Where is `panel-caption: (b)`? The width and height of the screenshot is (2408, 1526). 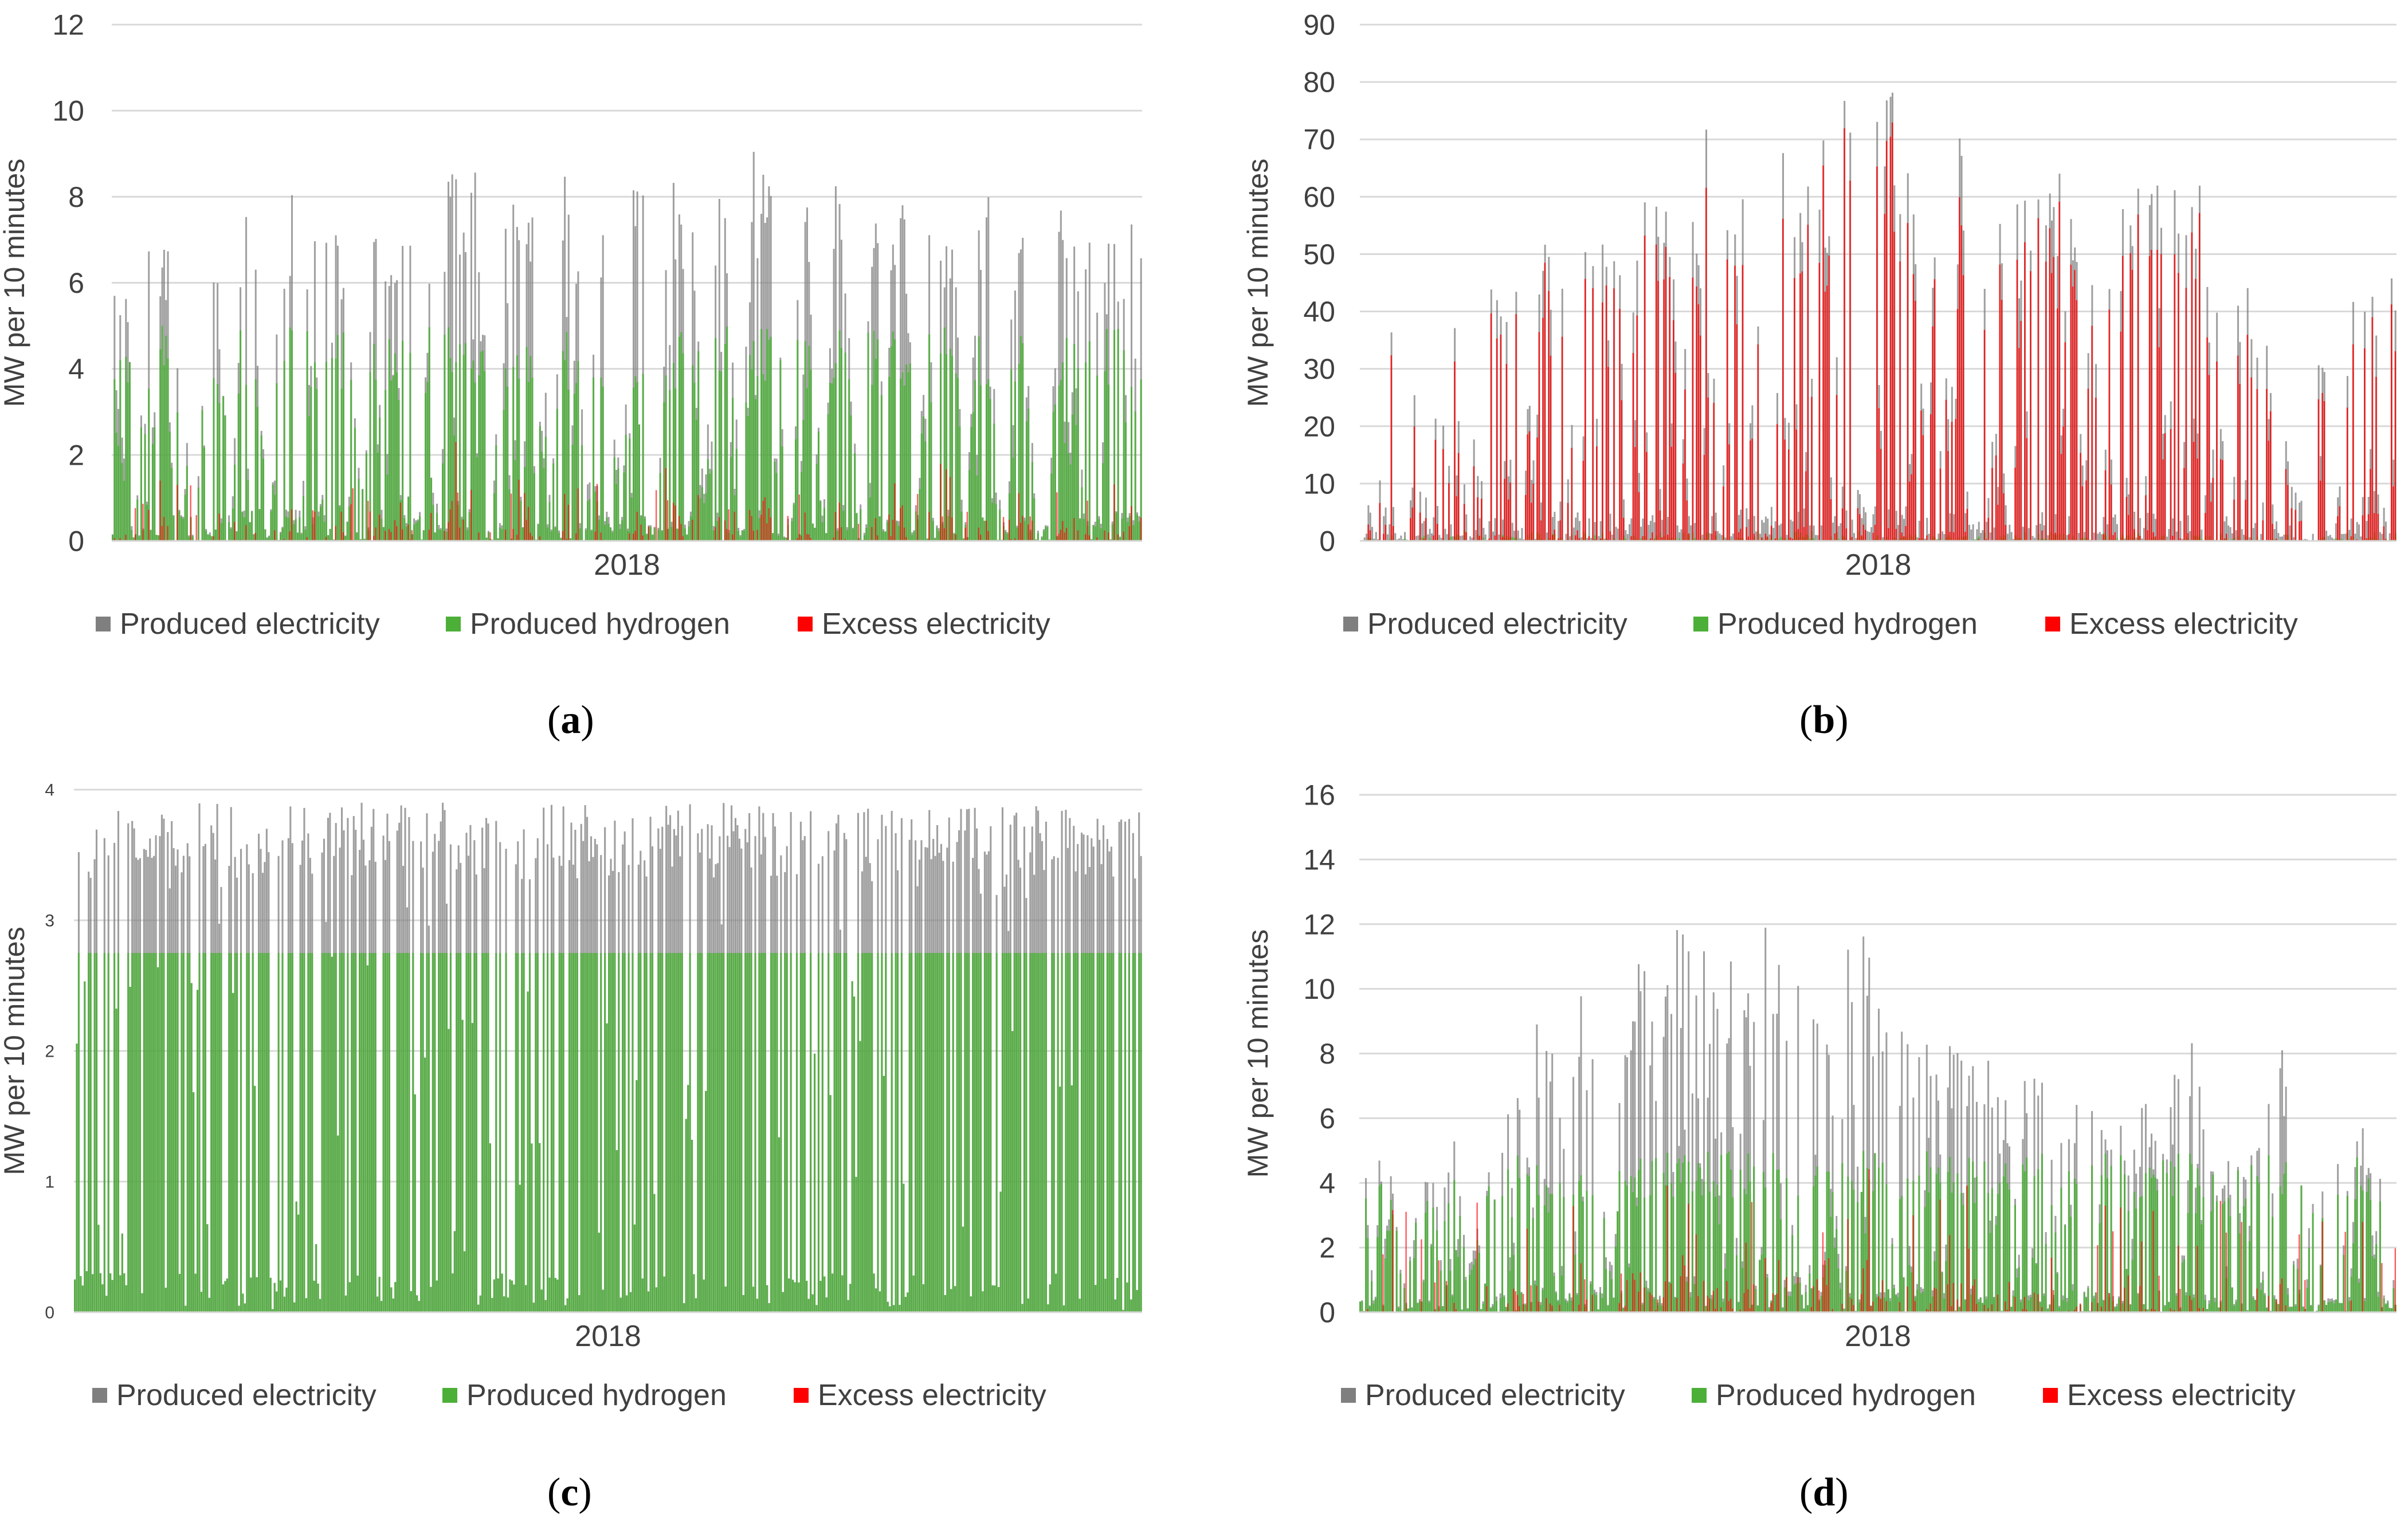
panel-caption: (b) is located at coordinates (1824, 720).